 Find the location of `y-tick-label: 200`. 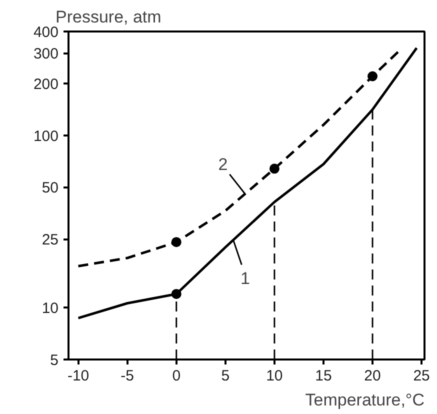

y-tick-label: 200 is located at coordinates (46, 84).